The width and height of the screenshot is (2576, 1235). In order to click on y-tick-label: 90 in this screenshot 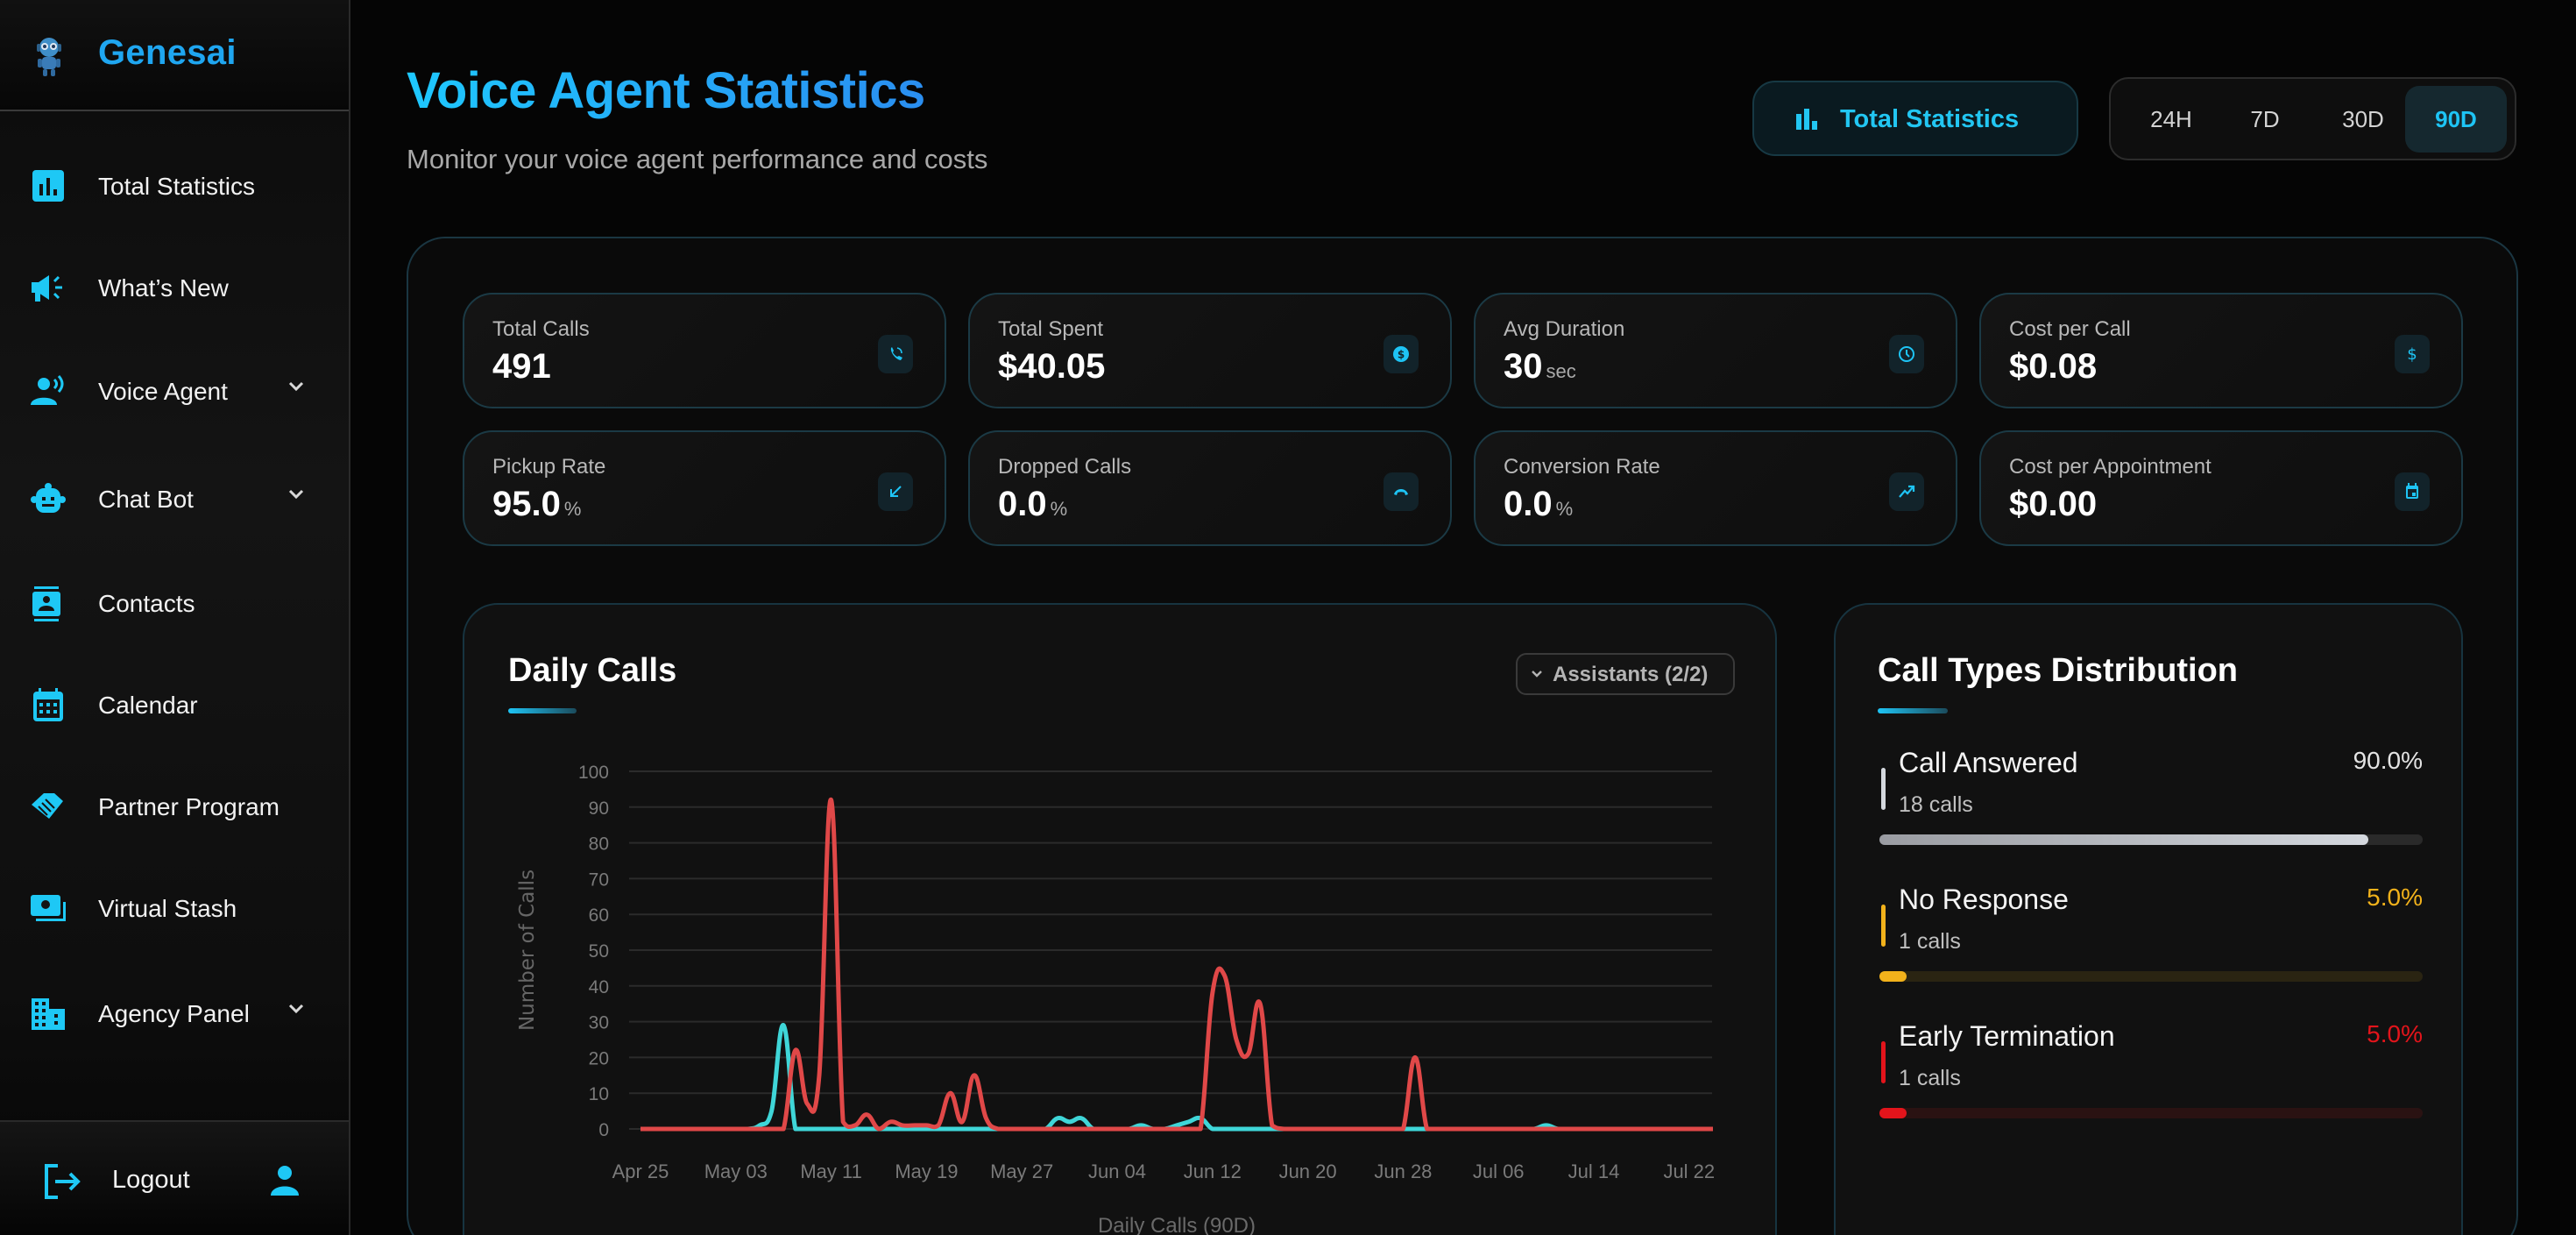, I will do `click(599, 808)`.